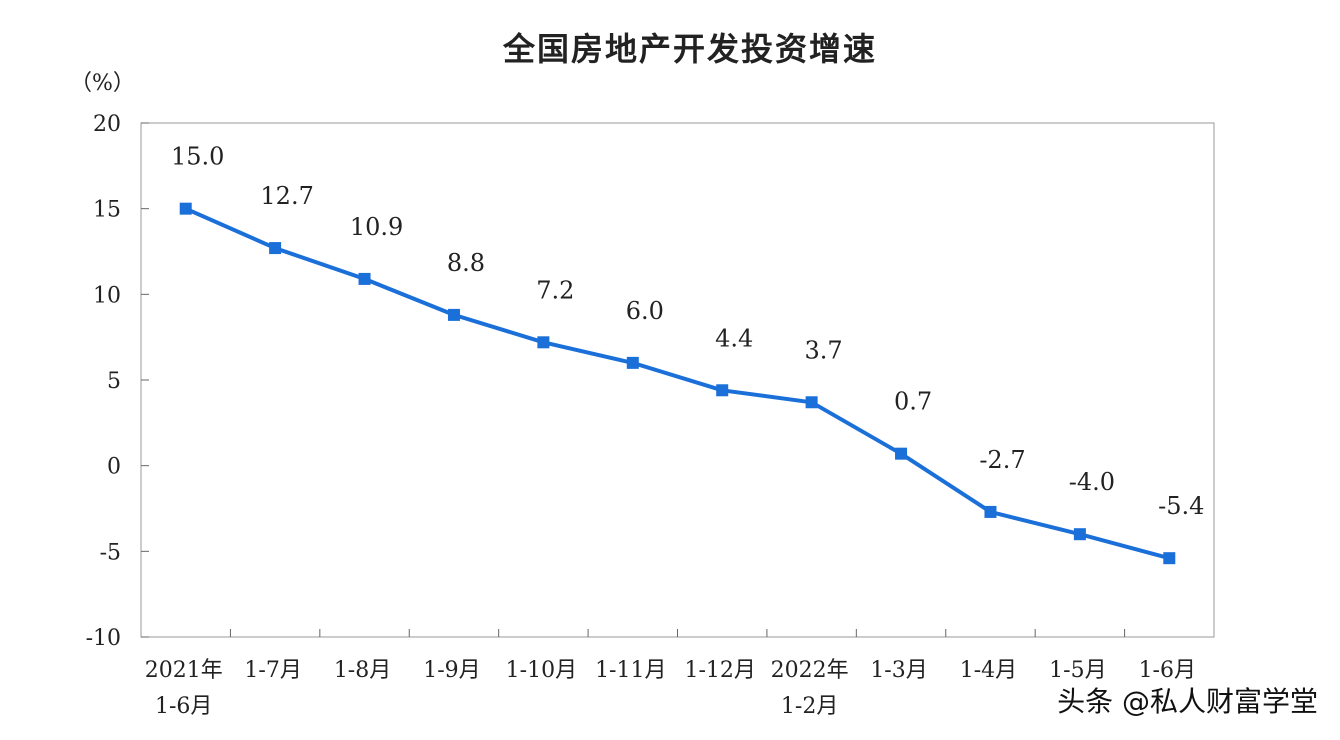  What do you see at coordinates (541, 670) in the screenshot?
I see `x-tick-label: 1-10月` at bounding box center [541, 670].